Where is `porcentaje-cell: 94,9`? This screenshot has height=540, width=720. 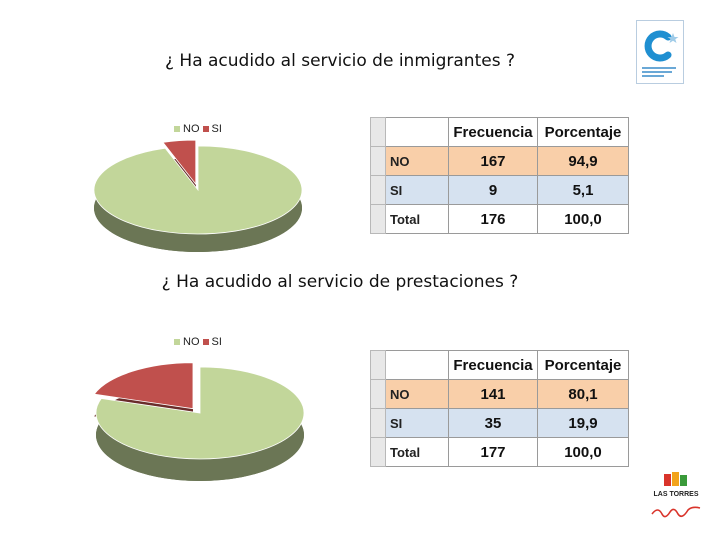
porcentaje-cell: 94,9 is located at coordinates (583, 161).